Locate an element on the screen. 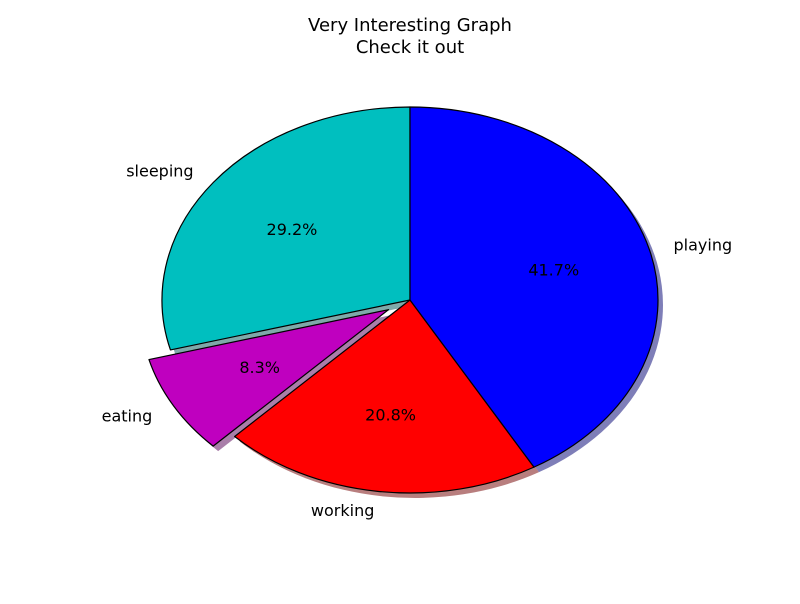 The height and width of the screenshot is (604, 800). slice-label-playing: playing is located at coordinates (703, 245).